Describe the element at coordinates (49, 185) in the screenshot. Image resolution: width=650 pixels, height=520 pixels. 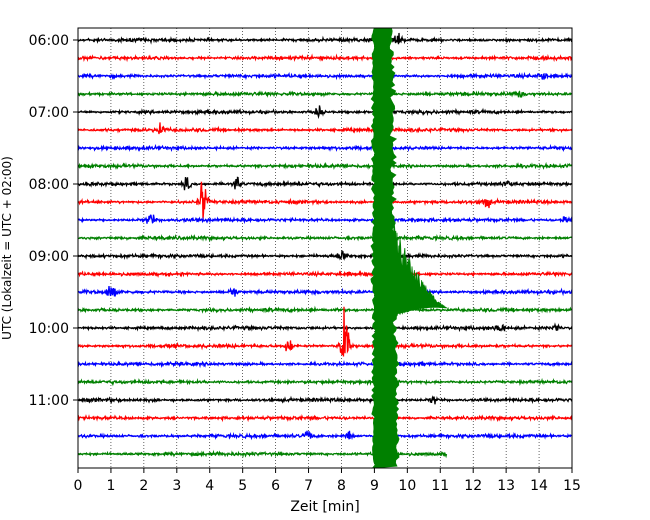
I see `y-tick-label: 08:00` at that location.